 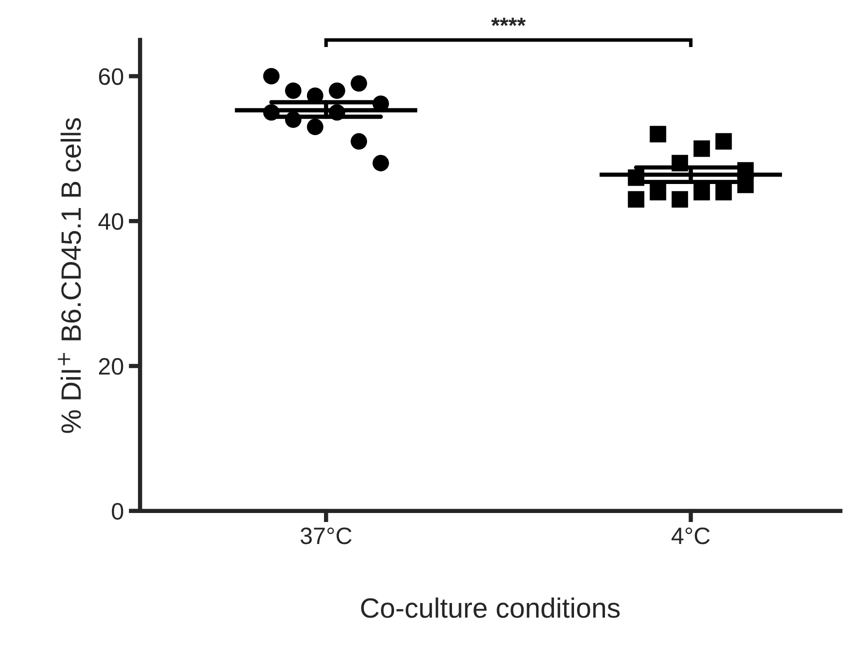 I want to click on y-tick-label: 20, so click(x=111, y=366).